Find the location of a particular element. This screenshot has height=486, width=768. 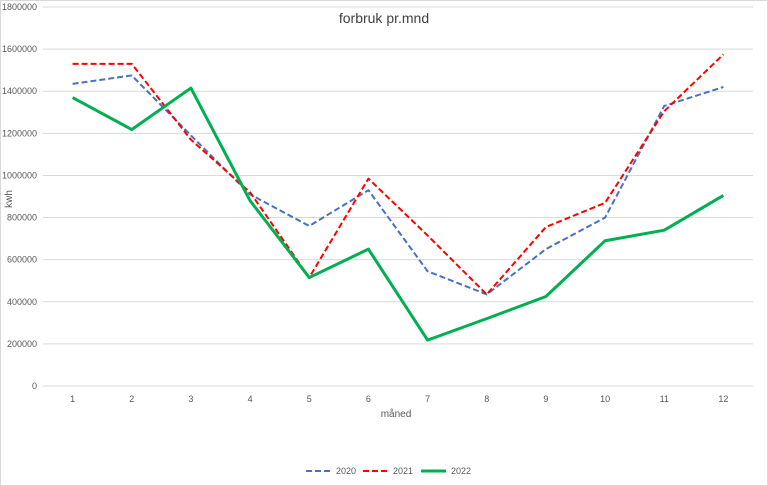

chart-title: forbruk pr.mnd is located at coordinates (384, 18).